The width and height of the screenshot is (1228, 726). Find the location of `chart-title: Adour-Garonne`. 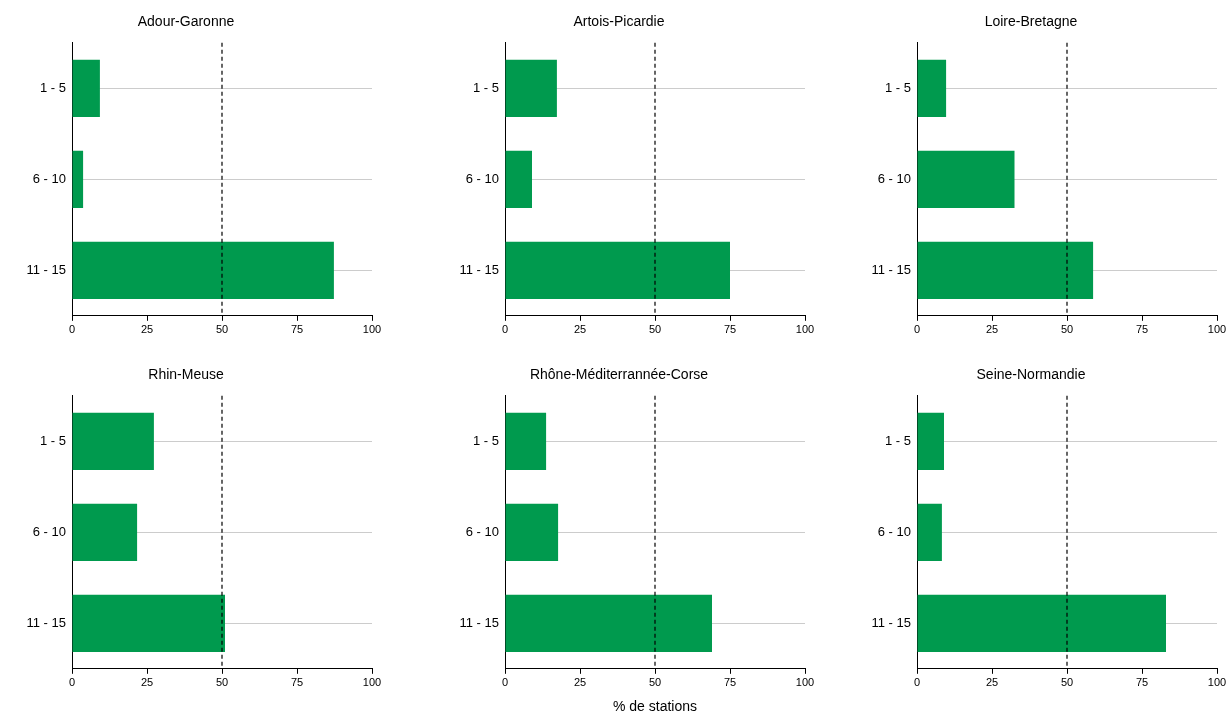

chart-title: Adour-Garonne is located at coordinates (186, 21).